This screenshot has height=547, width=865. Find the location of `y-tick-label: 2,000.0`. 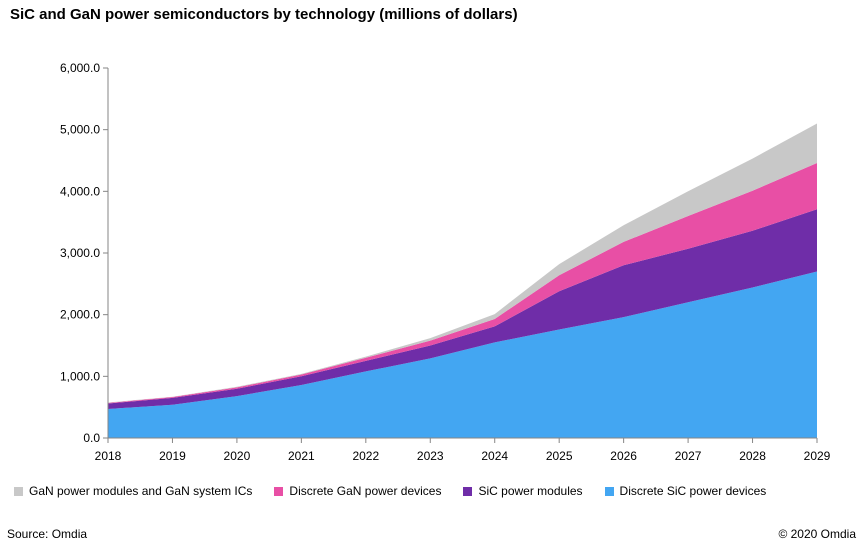

y-tick-label: 2,000.0 is located at coordinates (80, 315).